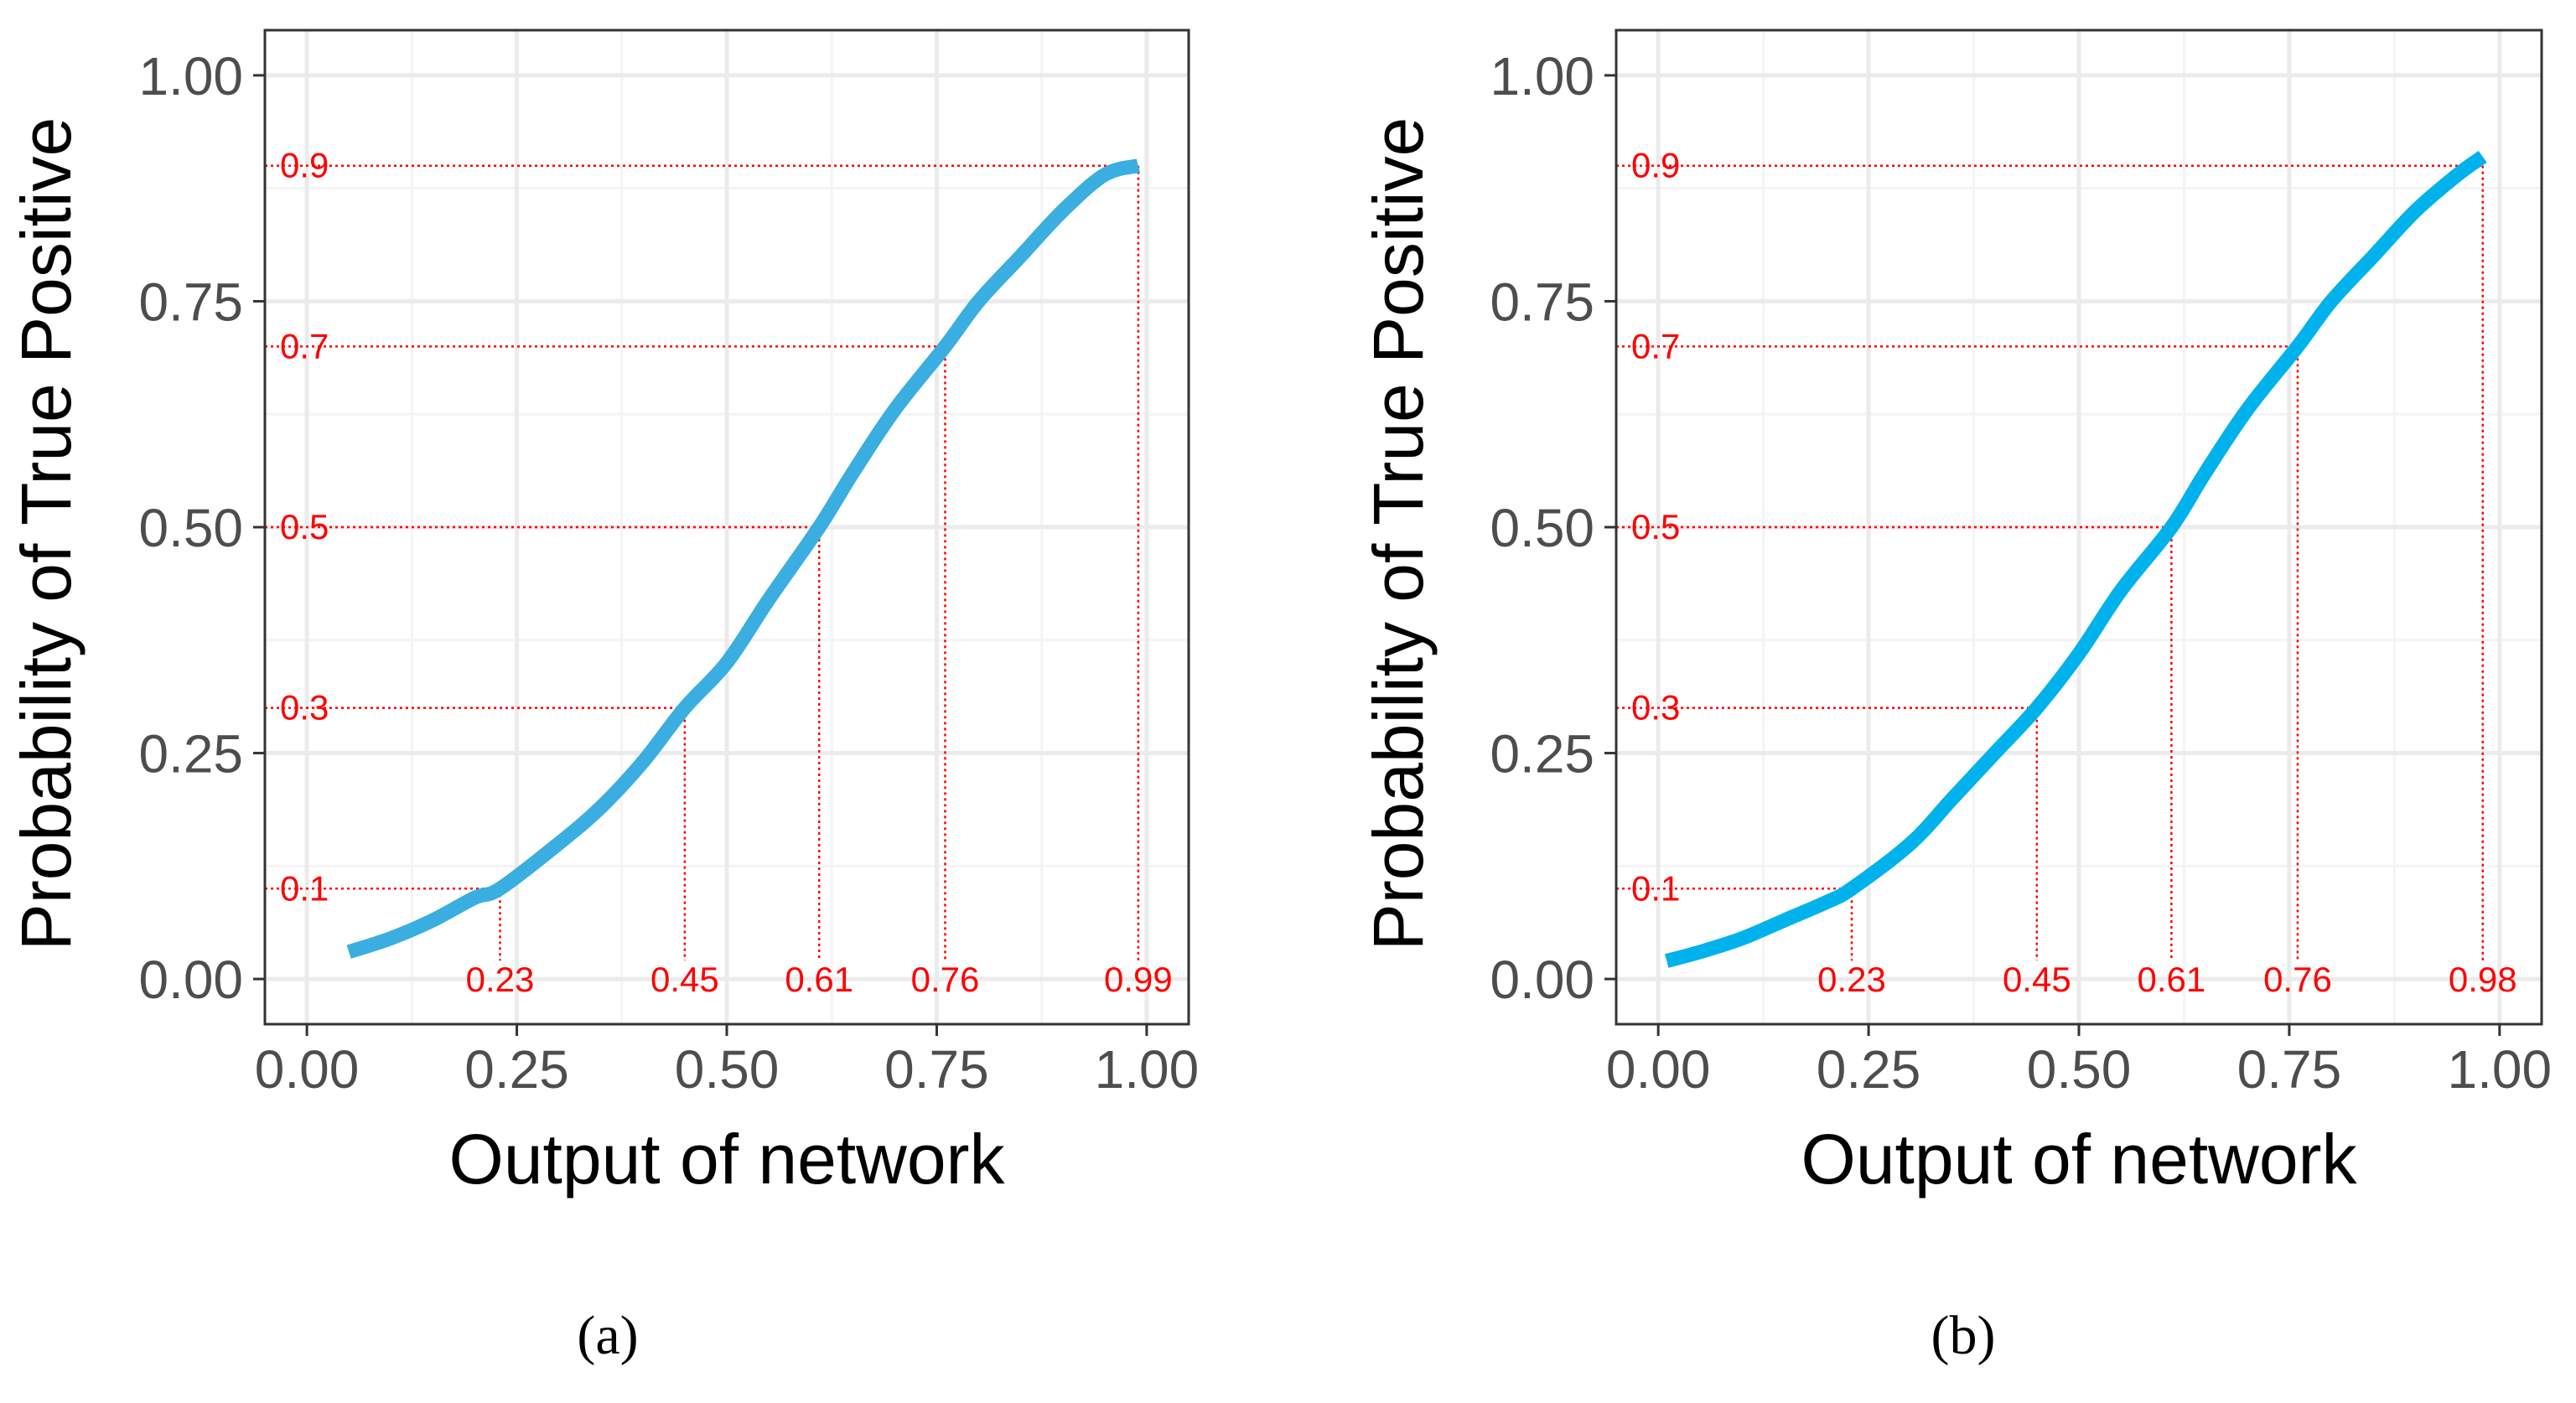  I want to click on annotation-x-label: 0.98, so click(2483, 979).